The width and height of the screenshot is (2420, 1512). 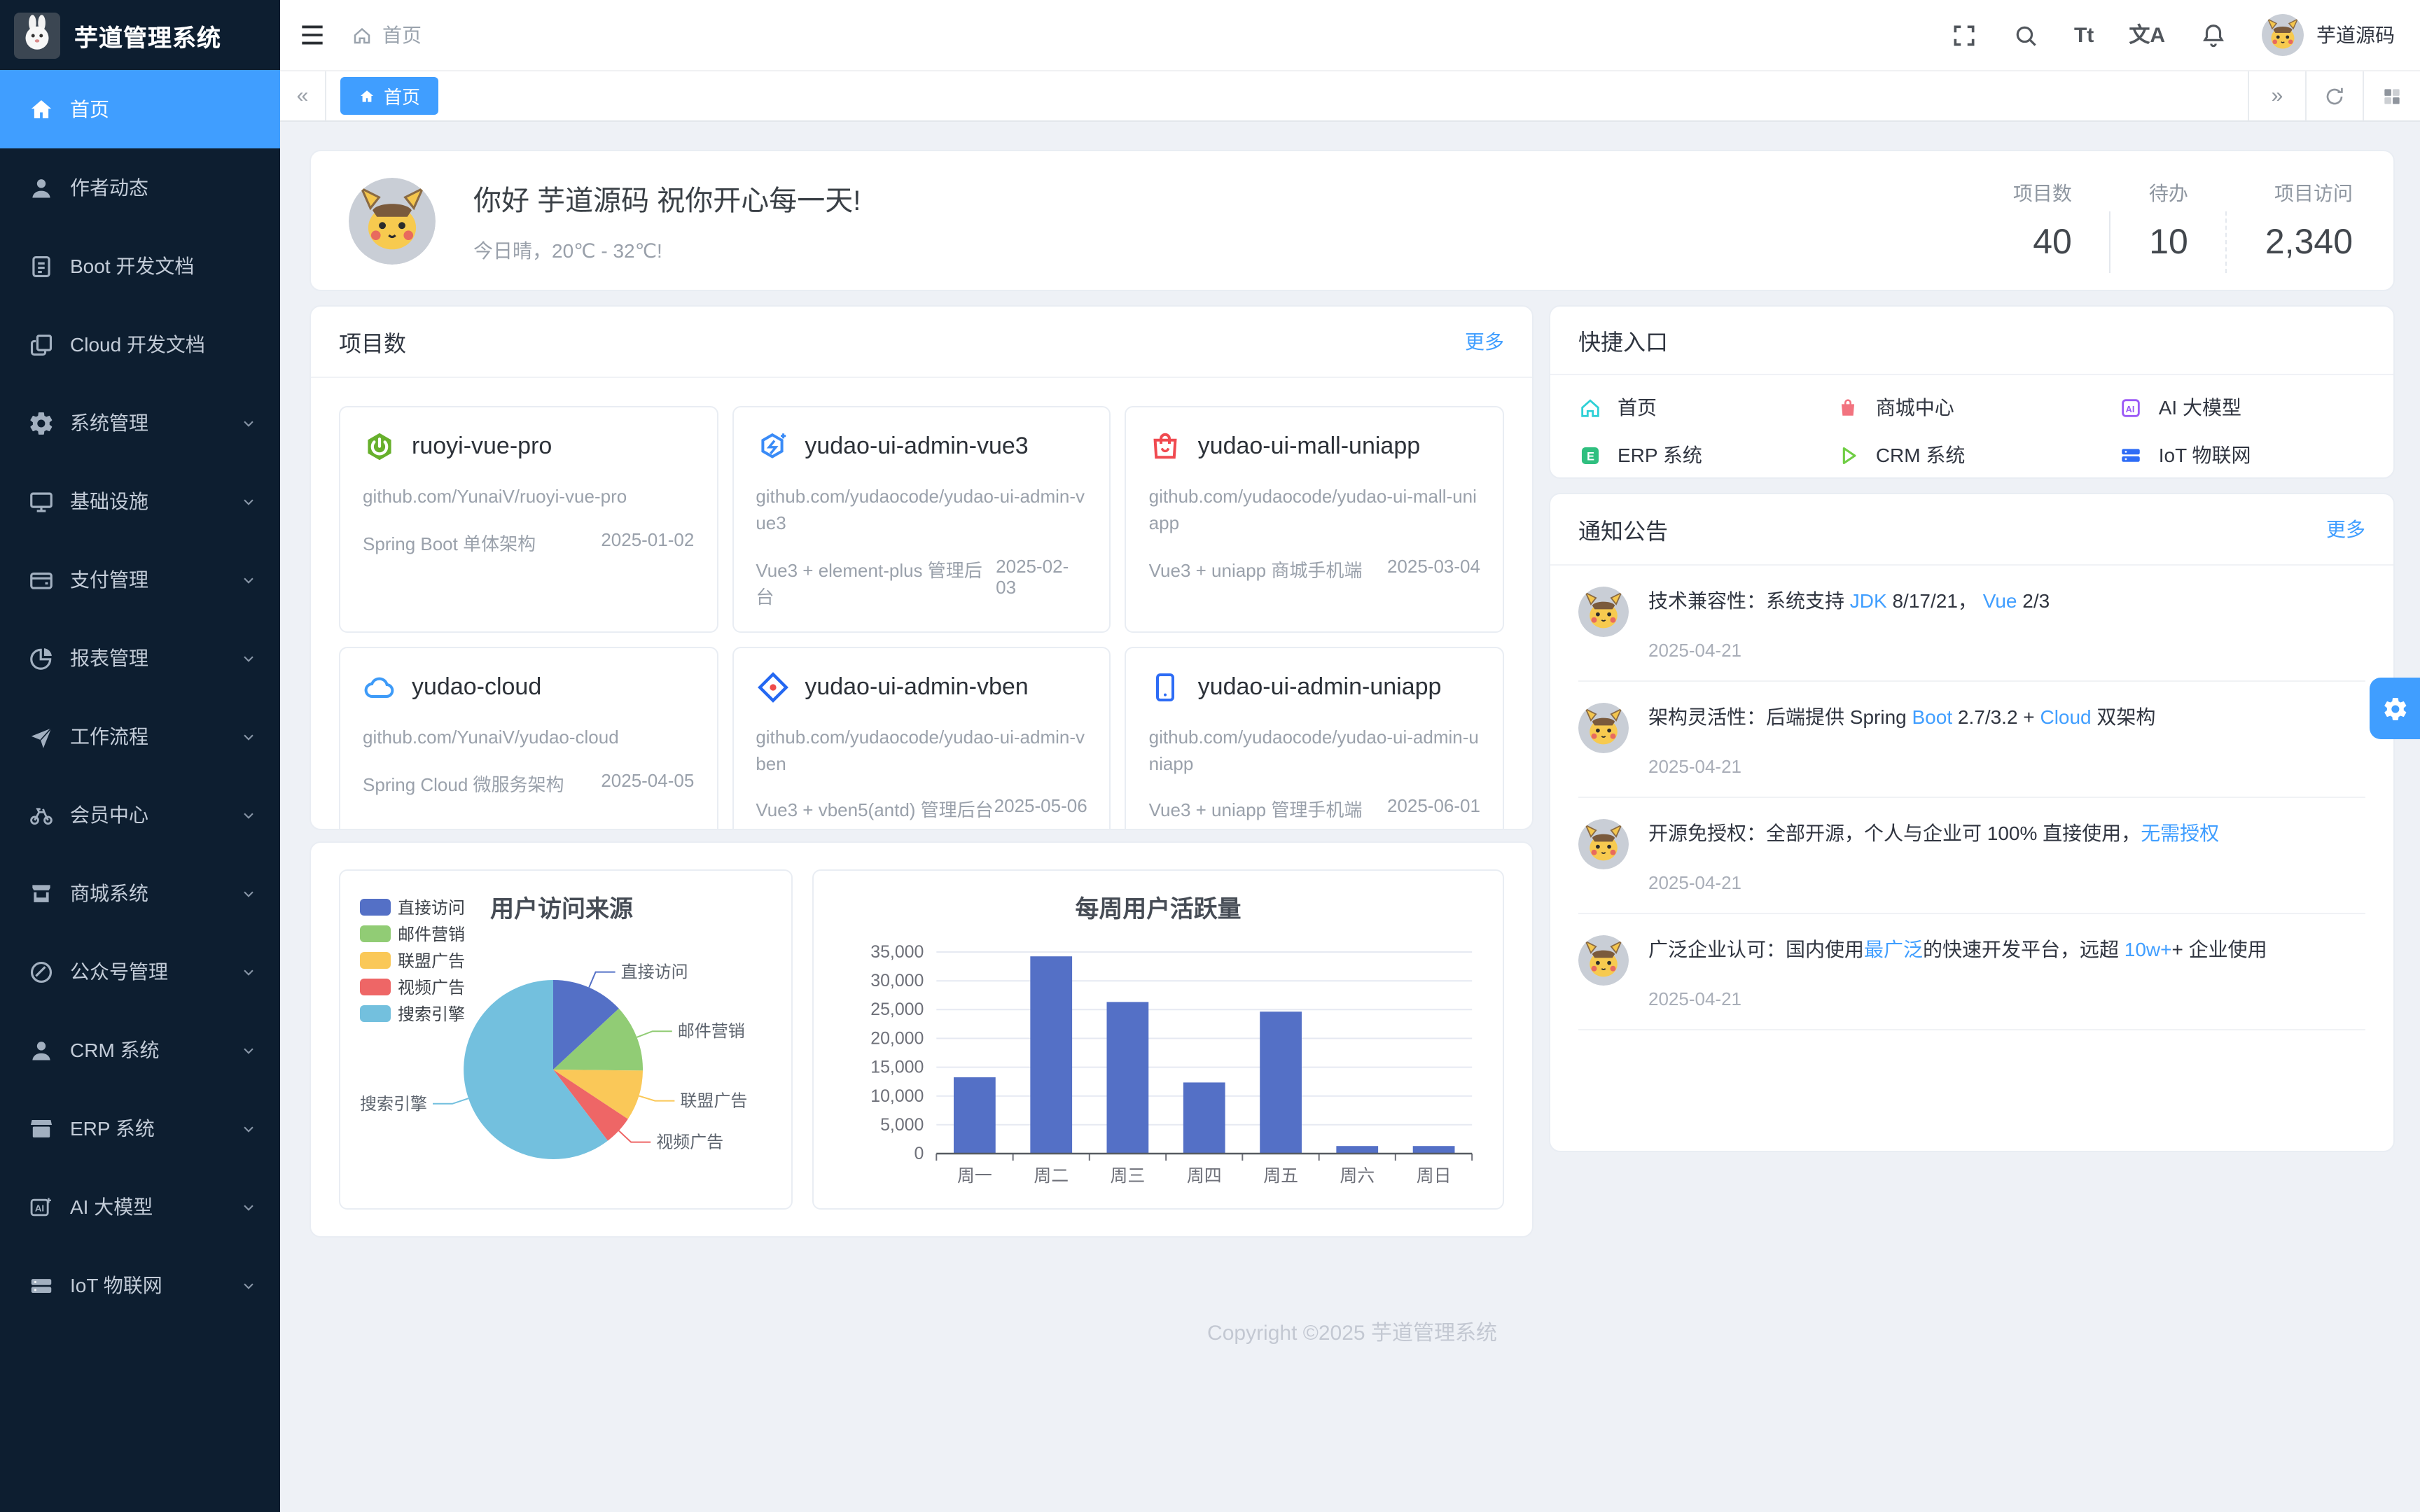 What do you see at coordinates (917, 686) in the screenshot?
I see `project-name: yudao-ui-admin-vben` at bounding box center [917, 686].